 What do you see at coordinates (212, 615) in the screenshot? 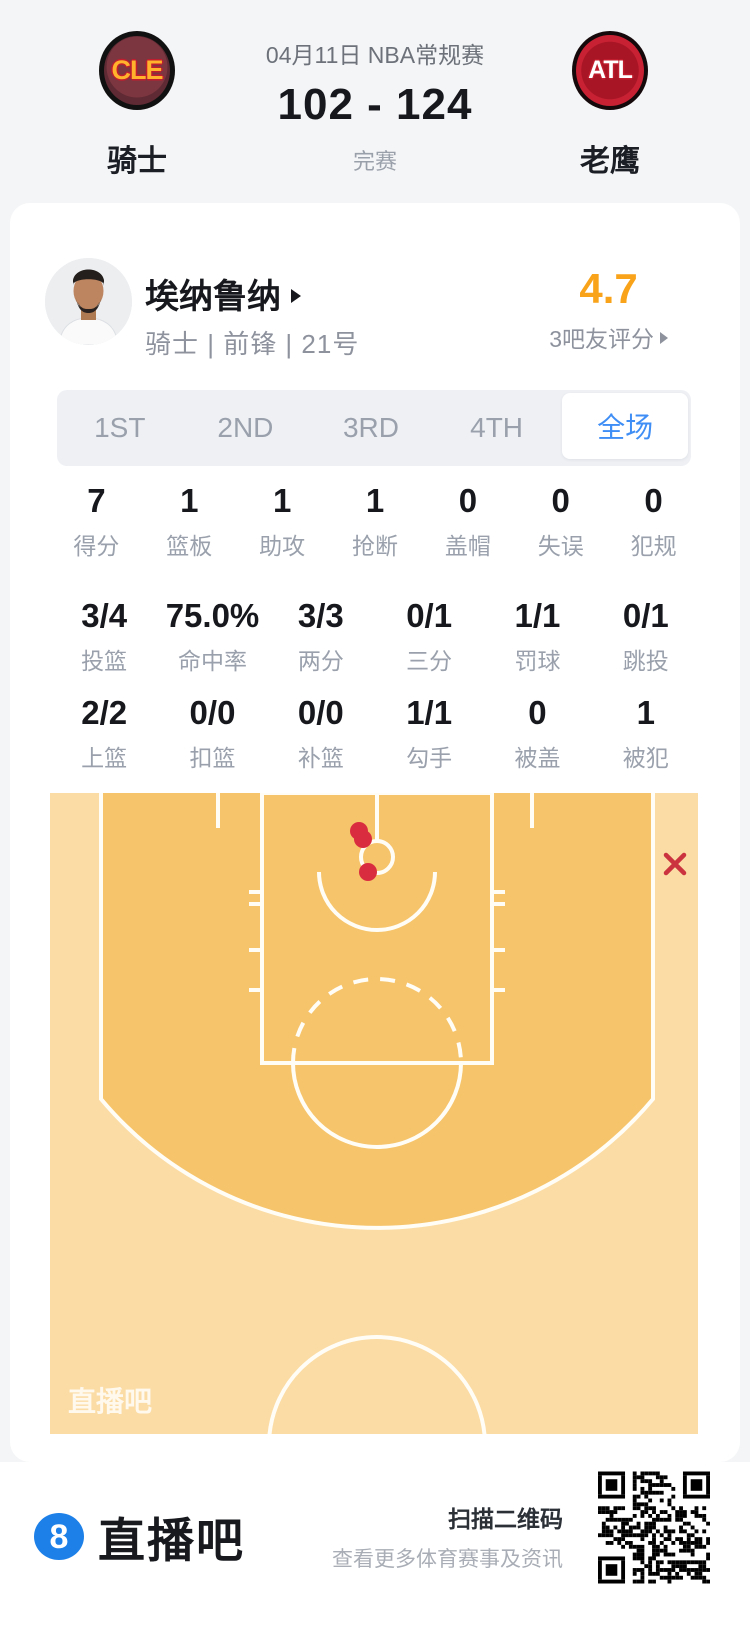
I see `stat-value: 75.0%` at bounding box center [212, 615].